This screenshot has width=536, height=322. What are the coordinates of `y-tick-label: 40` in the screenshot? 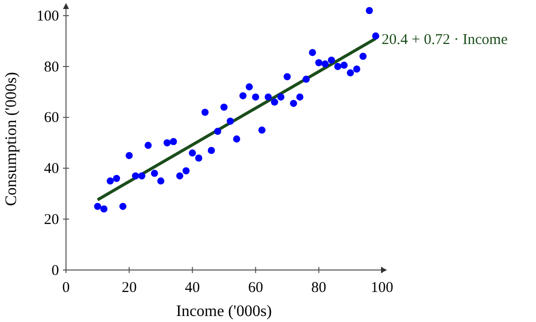 It's located at (51, 169).